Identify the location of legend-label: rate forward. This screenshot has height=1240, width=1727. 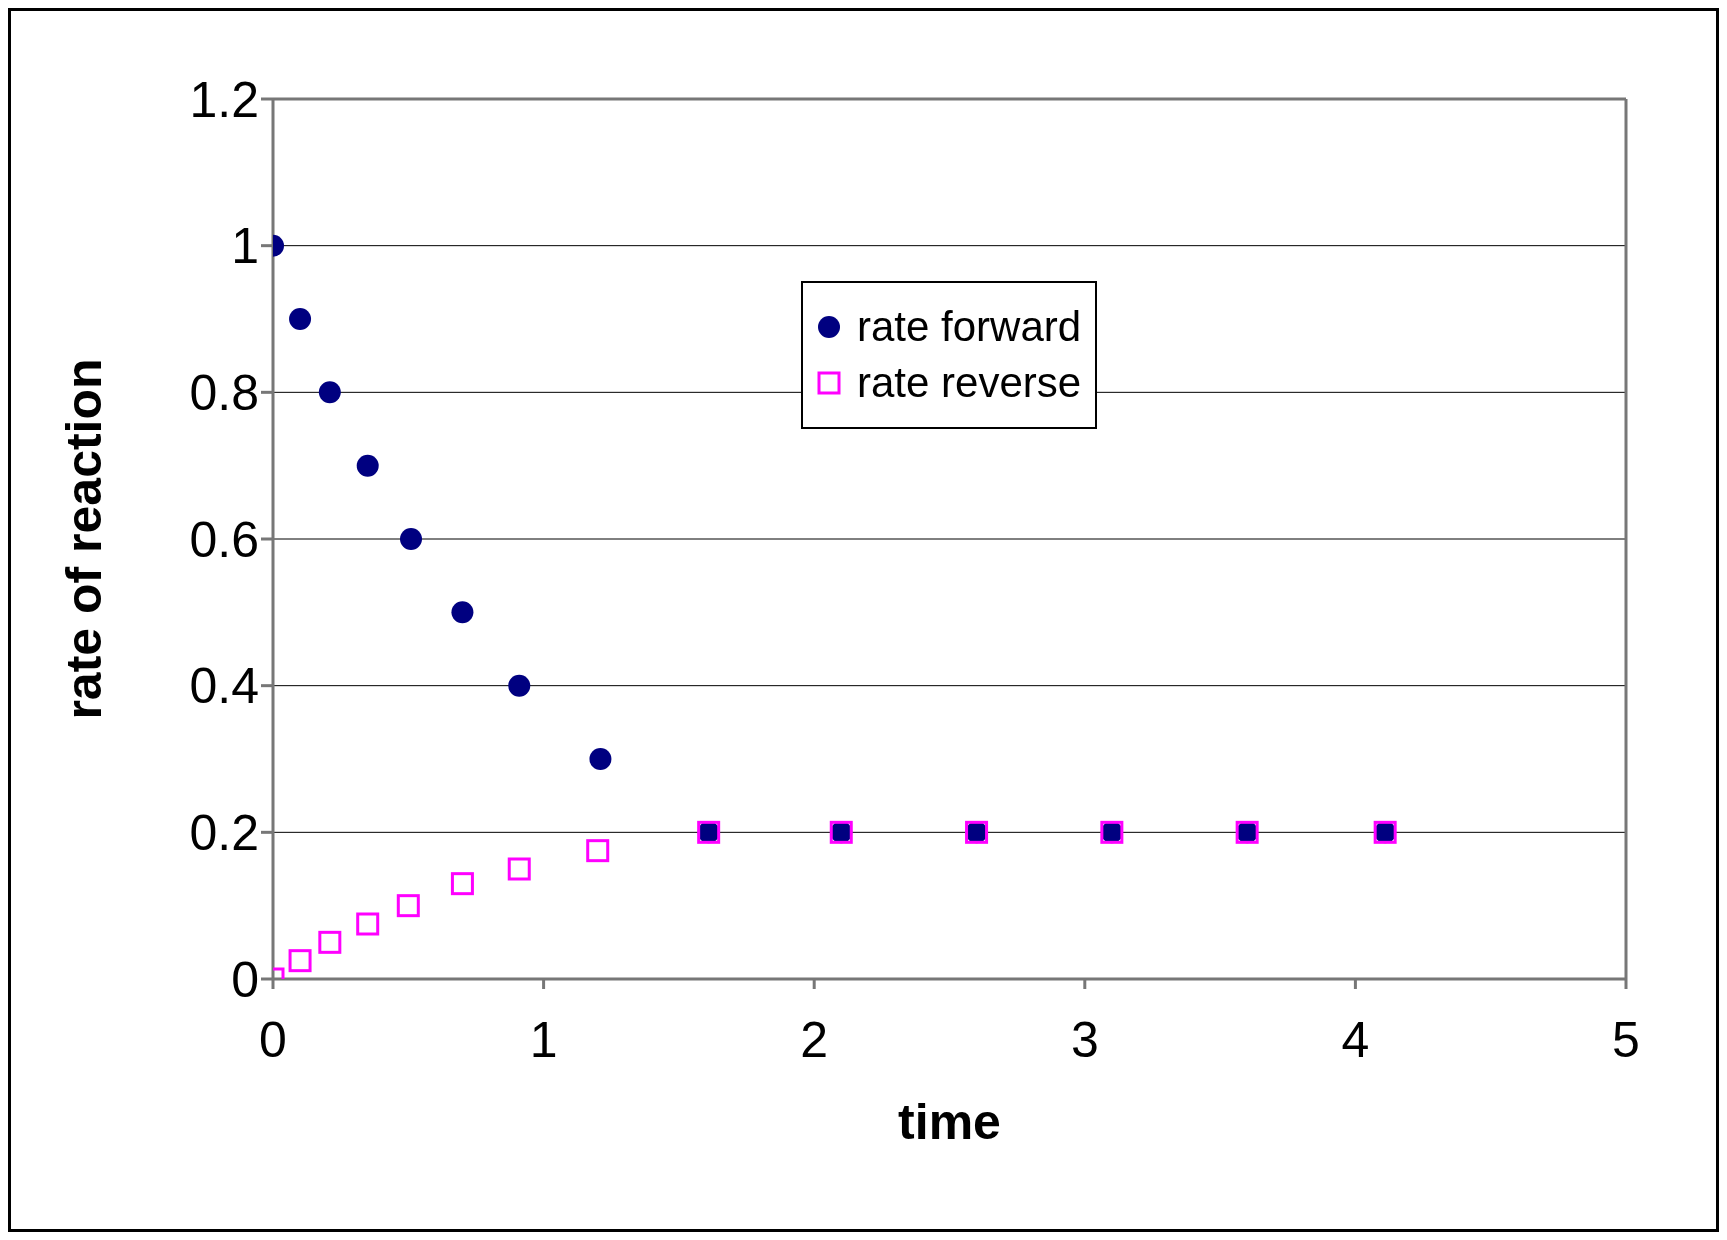
(969, 327).